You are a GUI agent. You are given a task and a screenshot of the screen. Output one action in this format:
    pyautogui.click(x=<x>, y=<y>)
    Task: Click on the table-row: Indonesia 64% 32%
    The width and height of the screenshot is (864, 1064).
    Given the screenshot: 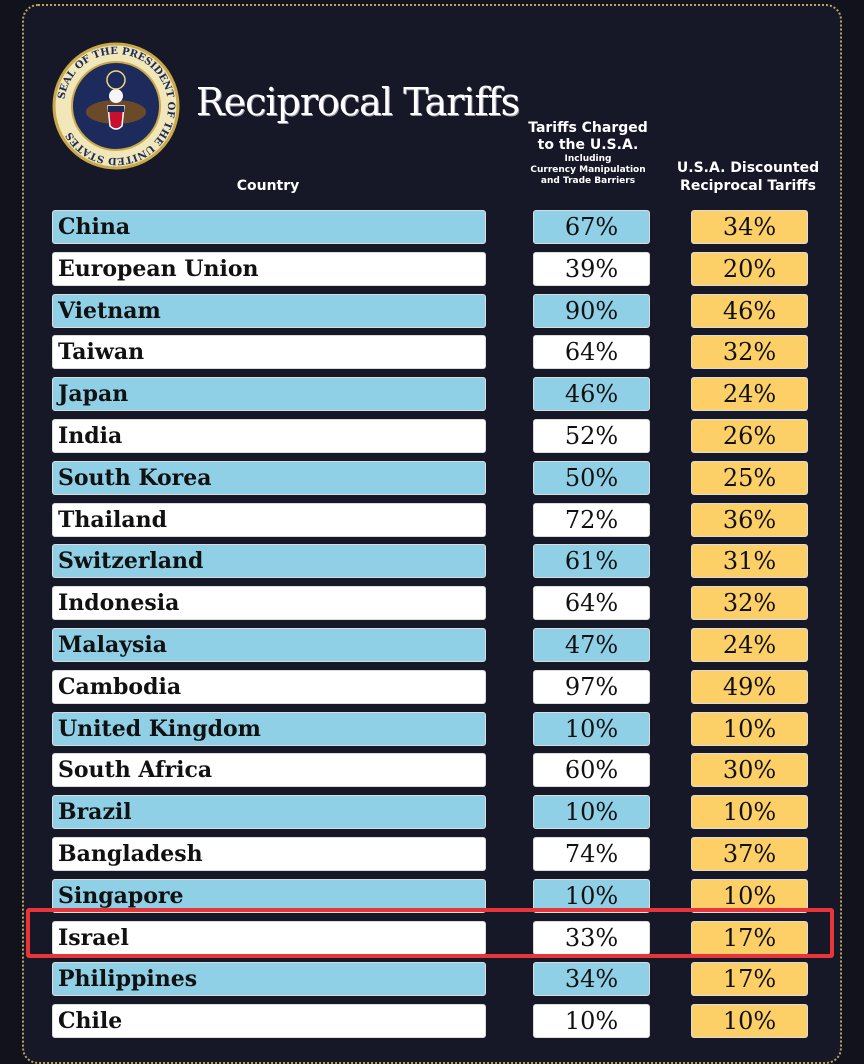 What is the action you would take?
    pyautogui.click(x=432, y=604)
    